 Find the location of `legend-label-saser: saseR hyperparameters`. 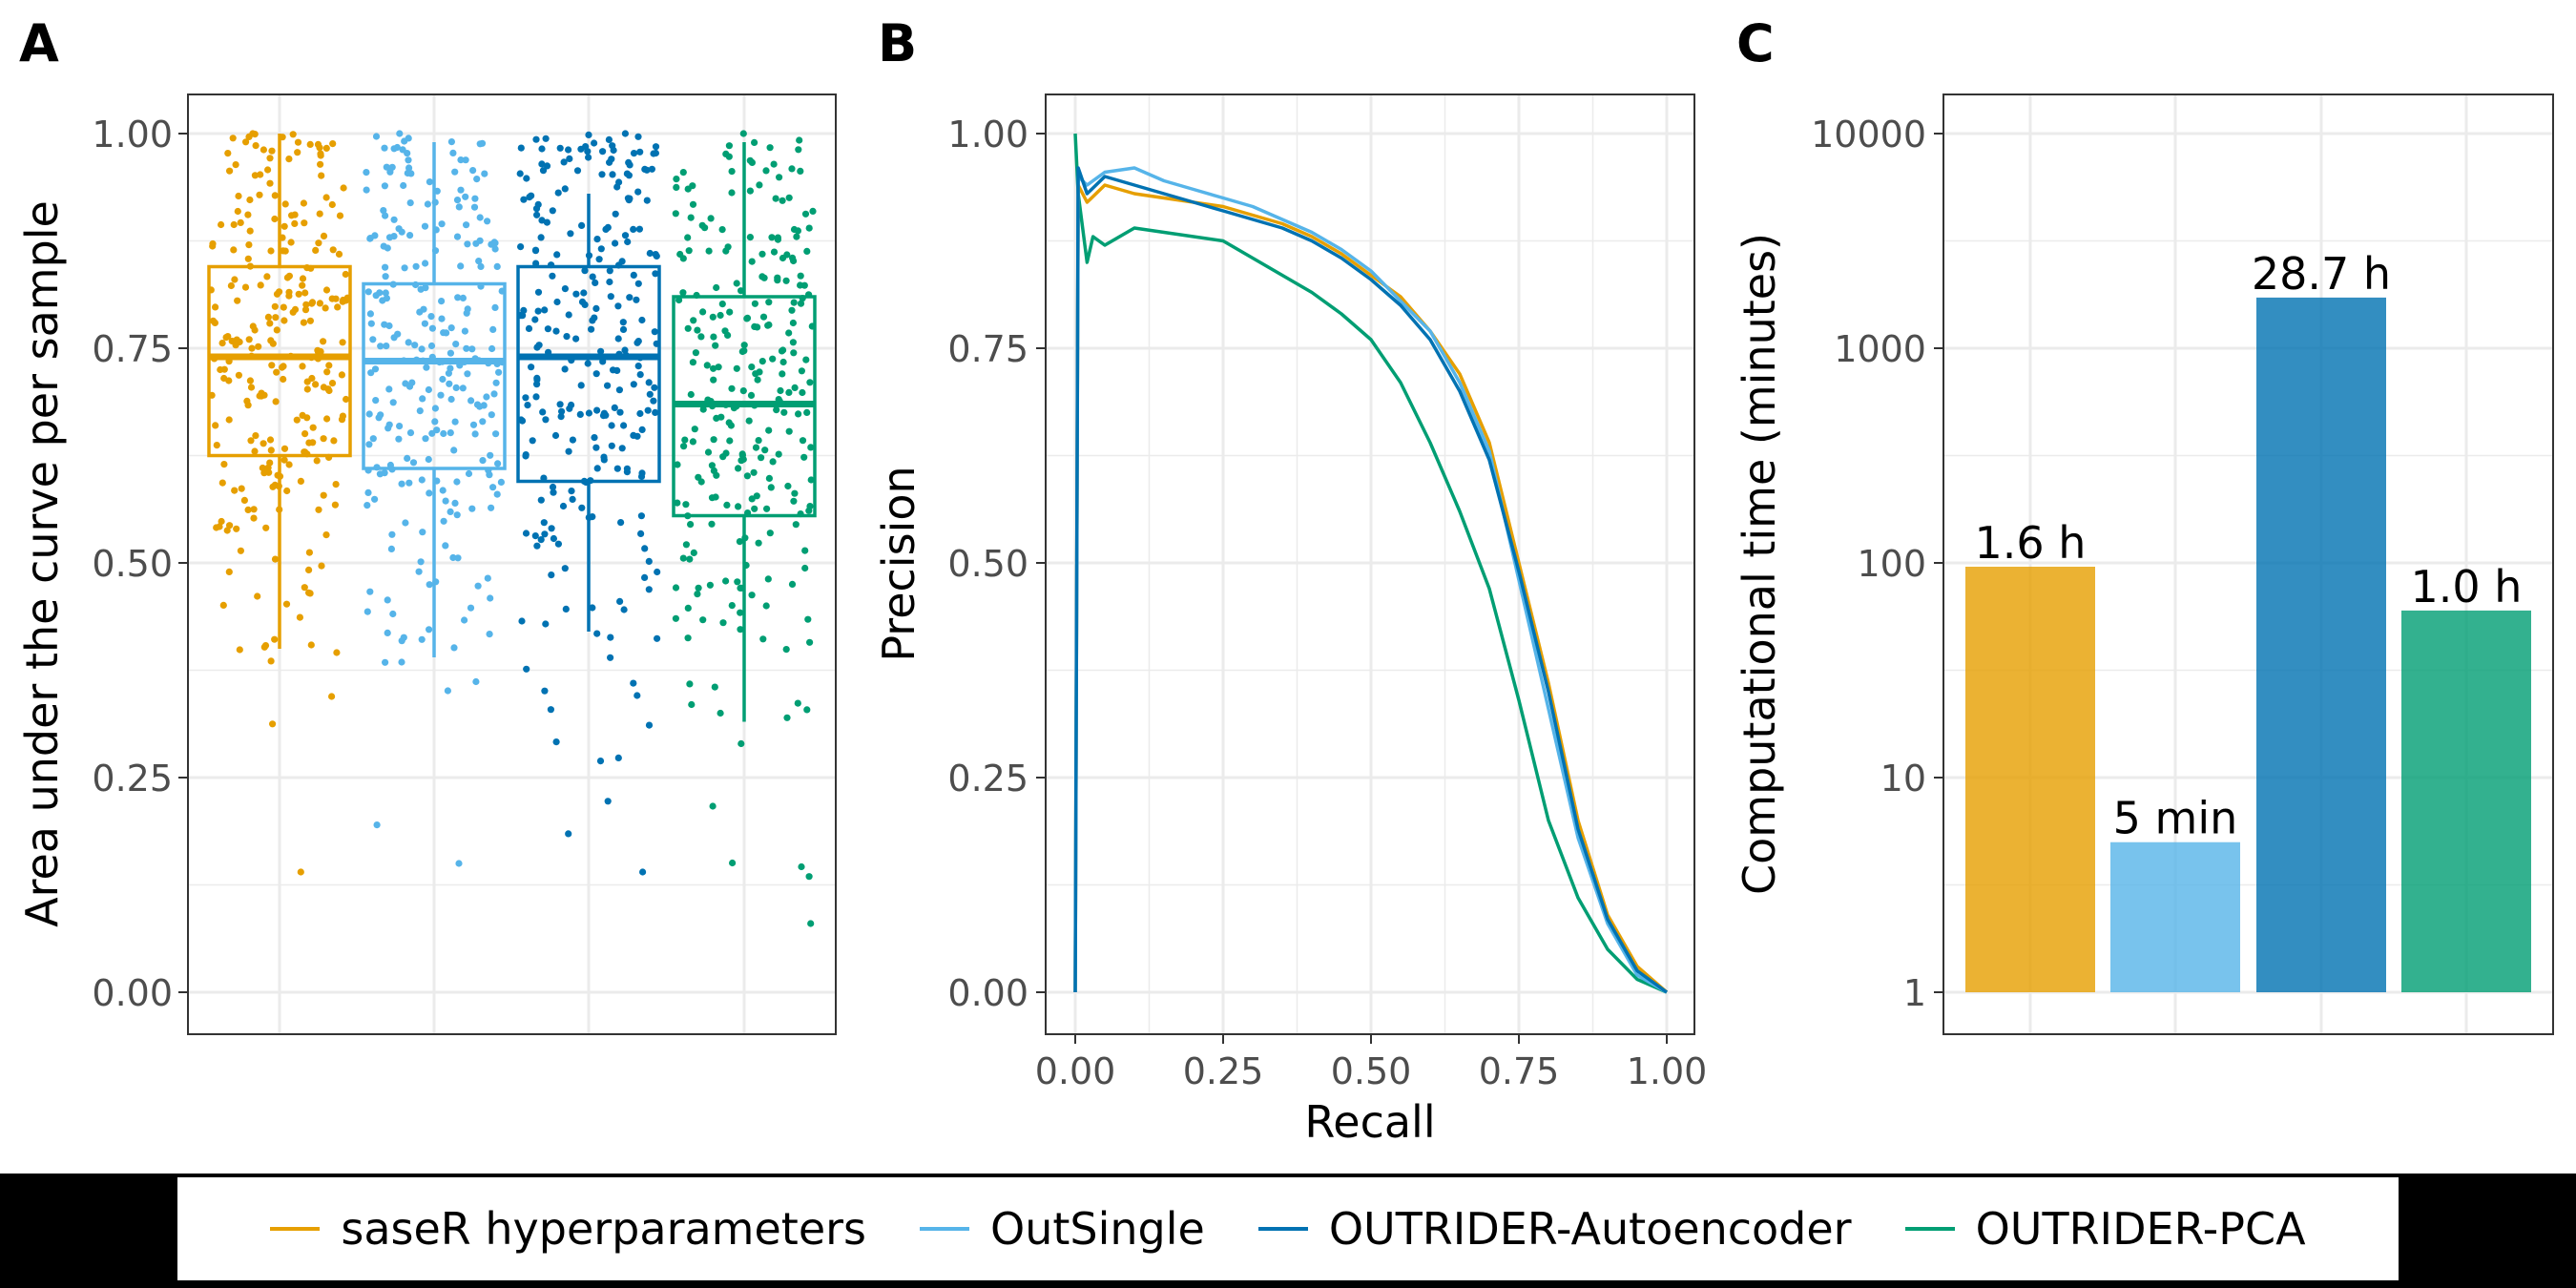

legend-label-saser: saseR hyperparameters is located at coordinates (603, 1229).